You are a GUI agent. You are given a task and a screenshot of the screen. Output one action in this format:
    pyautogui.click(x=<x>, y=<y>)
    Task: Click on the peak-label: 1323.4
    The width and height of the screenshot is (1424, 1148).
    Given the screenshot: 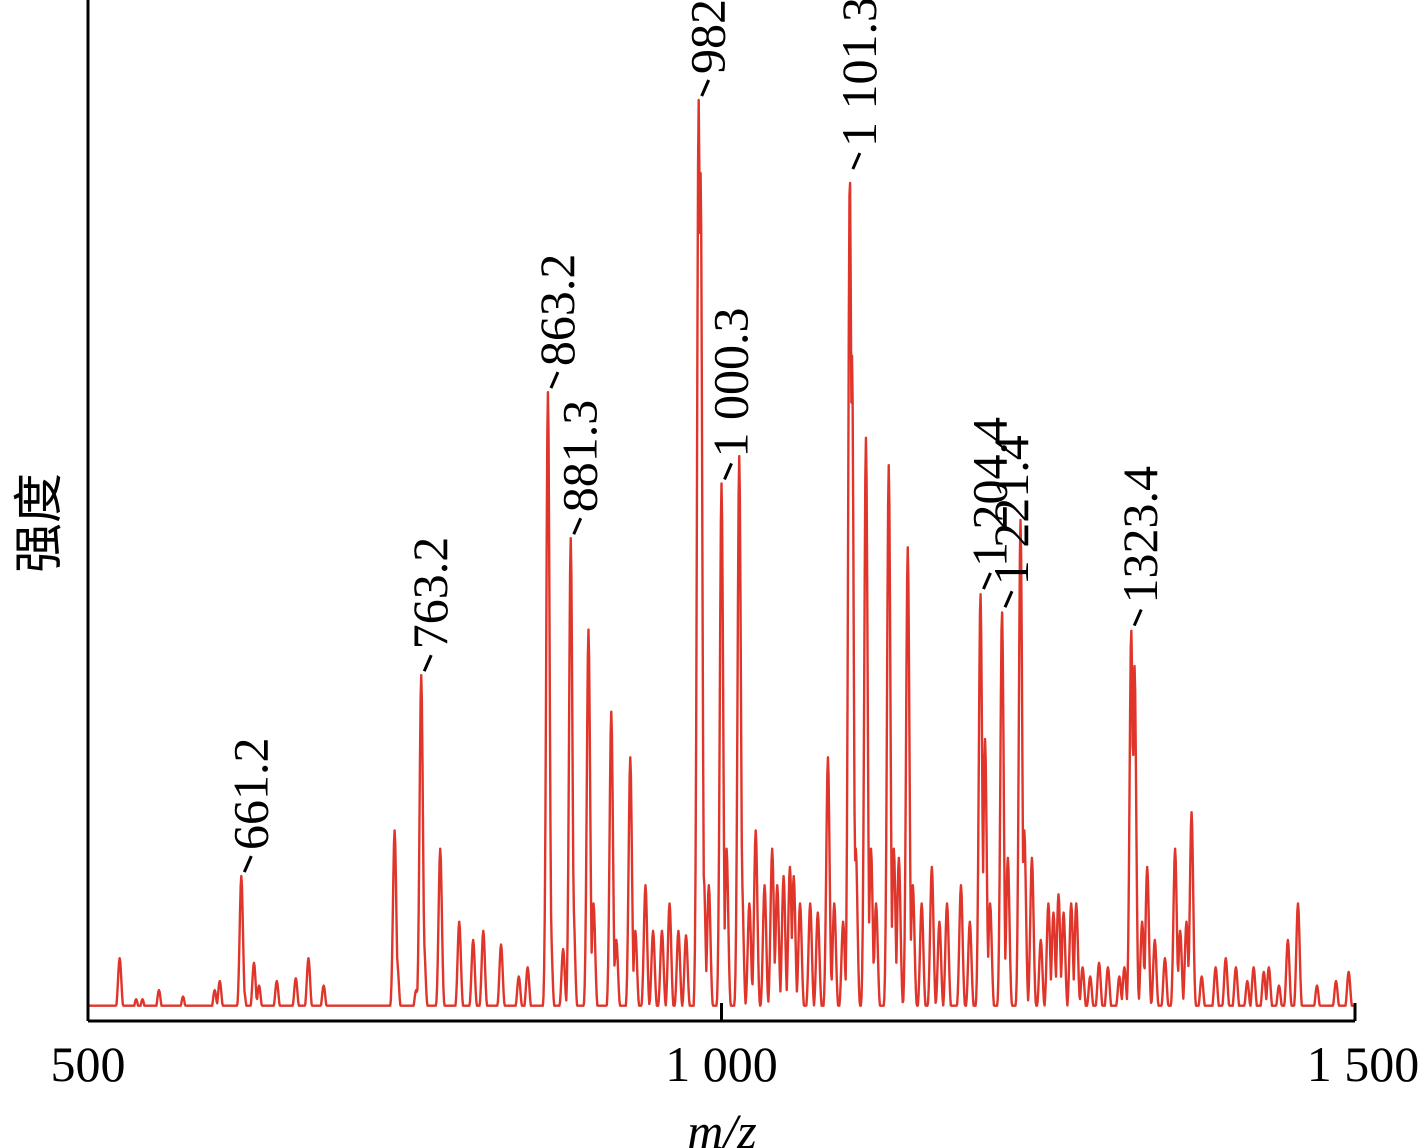 What is the action you would take?
    pyautogui.click(x=1140, y=535)
    